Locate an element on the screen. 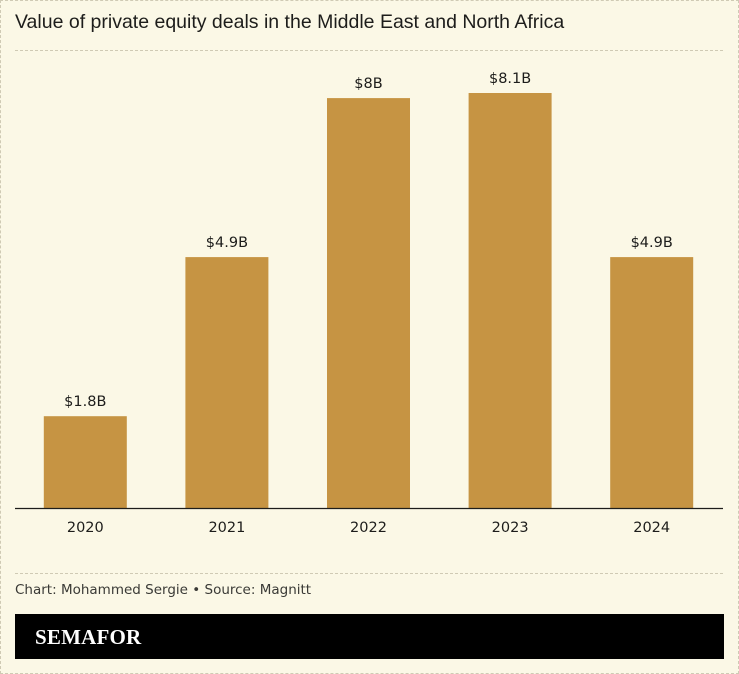 The image size is (739, 674). data-label-2021: $4.9B is located at coordinates (227, 243).